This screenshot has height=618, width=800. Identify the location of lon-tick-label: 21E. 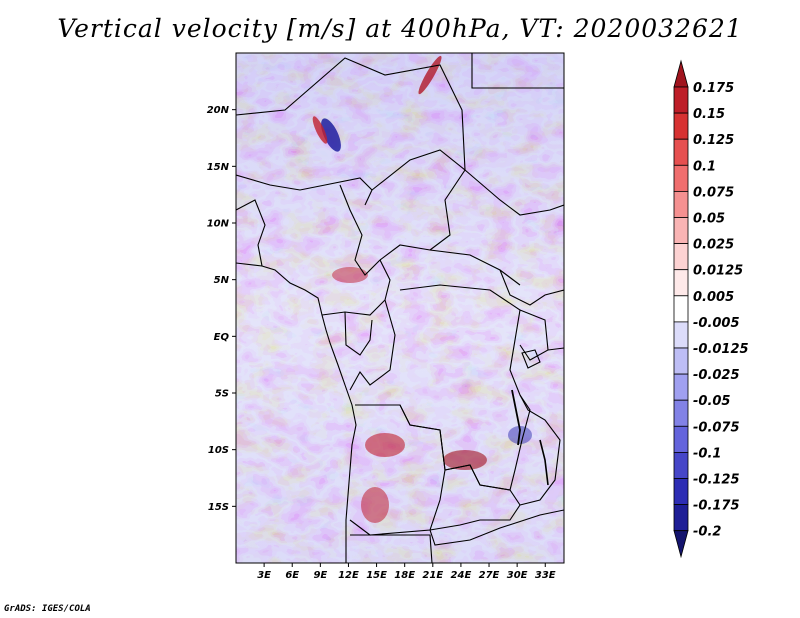
(432, 575).